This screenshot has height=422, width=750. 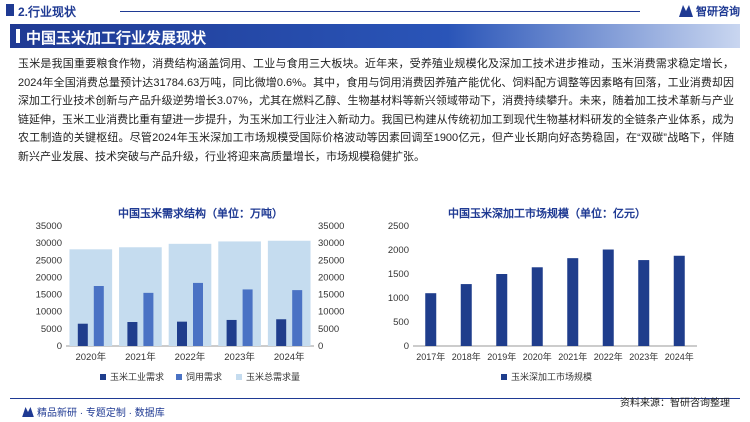 What do you see at coordinates (380, 11) in the screenshot?
I see `top-divider` at bounding box center [380, 11].